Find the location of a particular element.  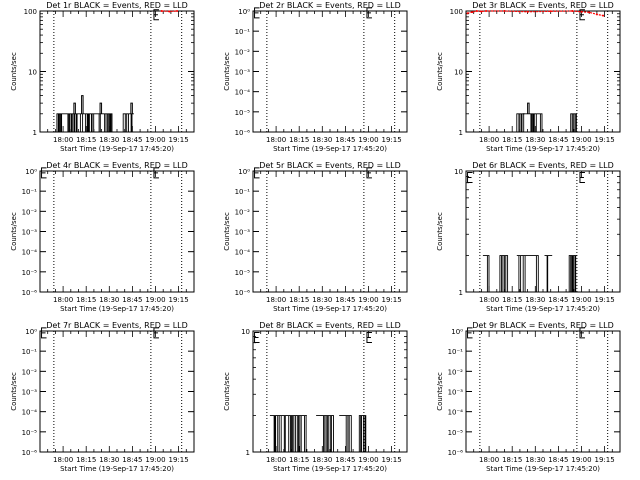

panel-title: Det 8r BLACK = Events, RED = LLD is located at coordinates (330, 325).